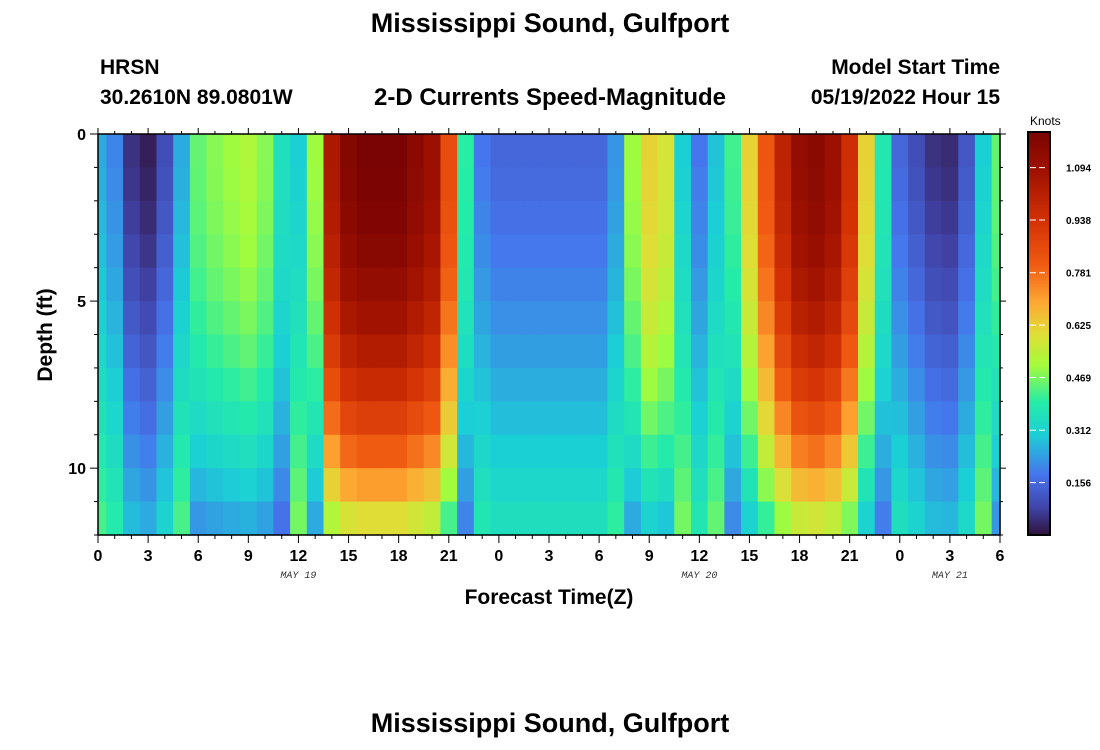 Image resolution: width=1100 pixels, height=750 pixels. I want to click on day-label: MAY 21, so click(950, 576).